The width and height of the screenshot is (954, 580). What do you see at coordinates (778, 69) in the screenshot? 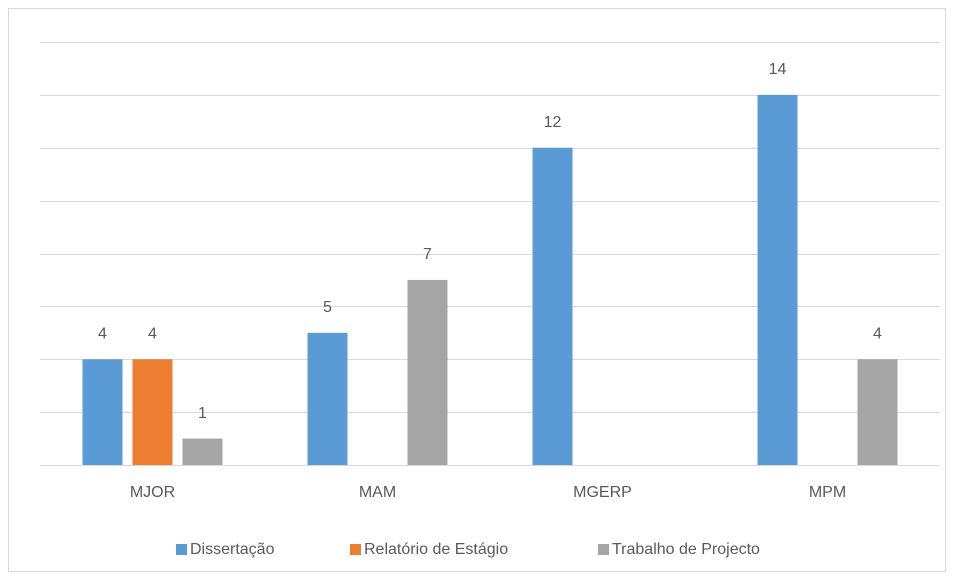
I see `data-label: 14` at bounding box center [778, 69].